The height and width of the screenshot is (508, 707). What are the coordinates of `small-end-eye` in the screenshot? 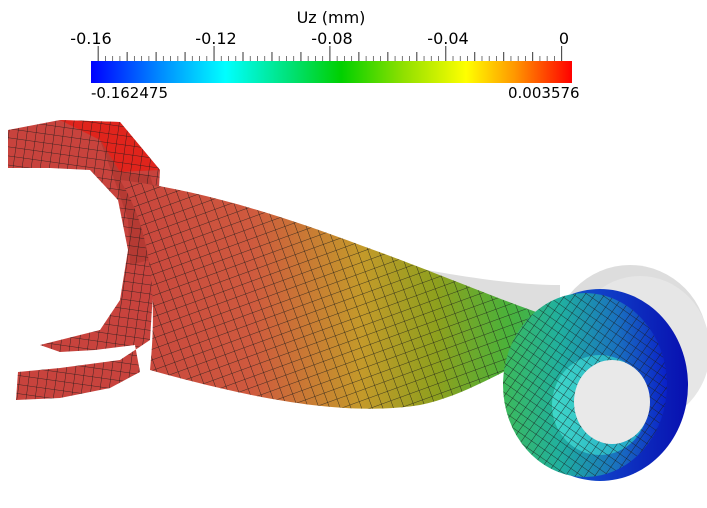 It's located at (595, 385).